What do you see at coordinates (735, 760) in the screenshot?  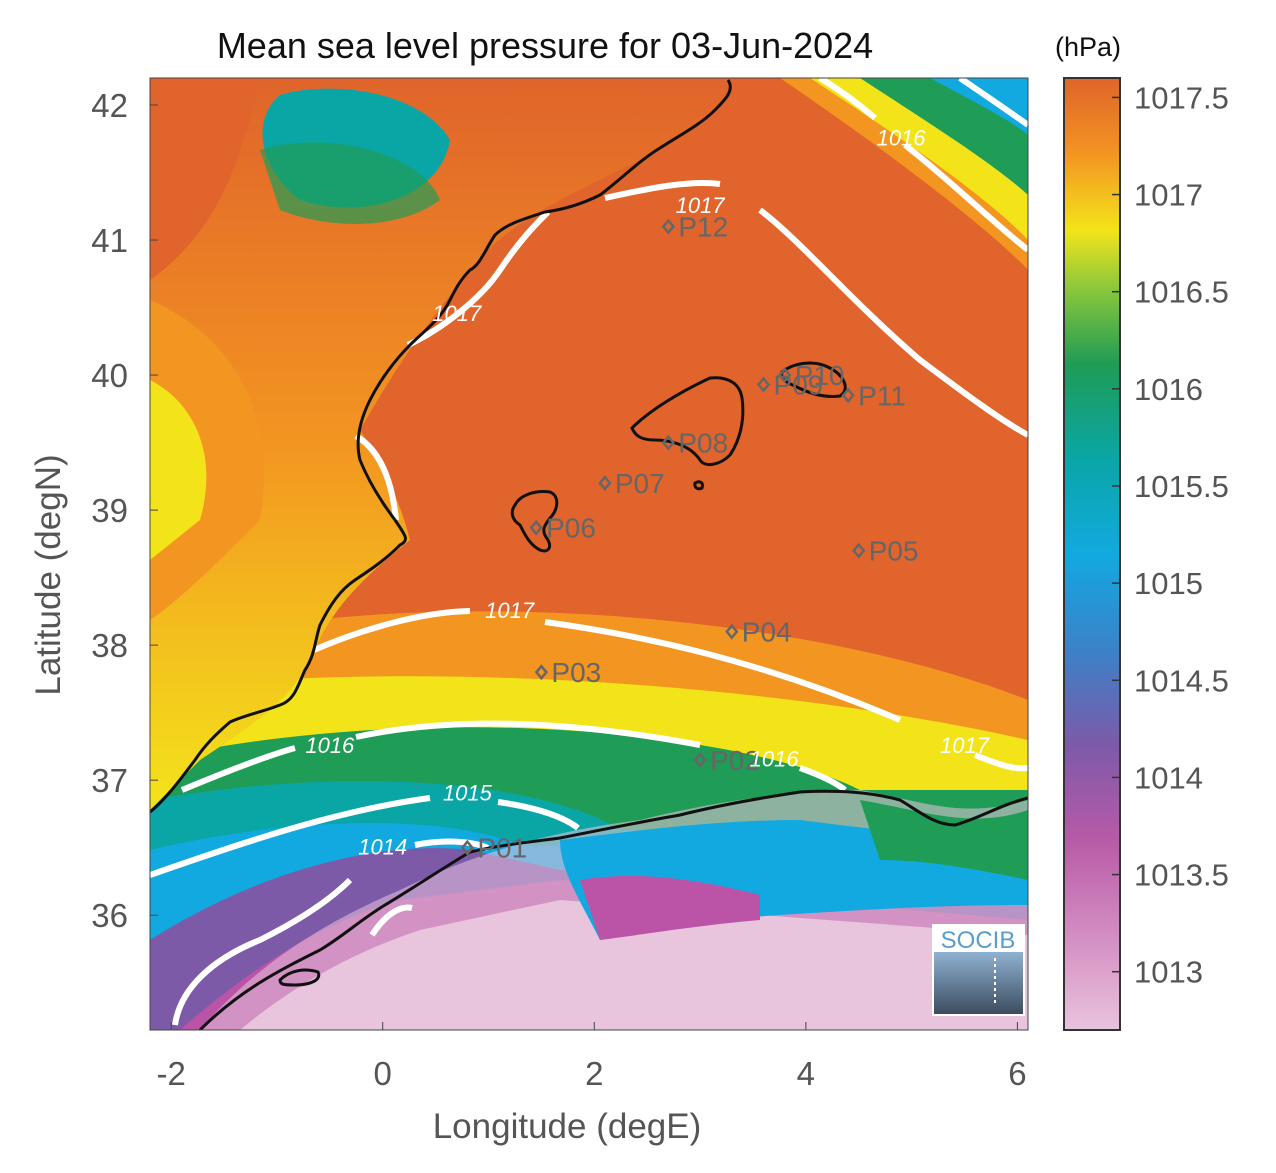 I see `station-label: P02` at bounding box center [735, 760].